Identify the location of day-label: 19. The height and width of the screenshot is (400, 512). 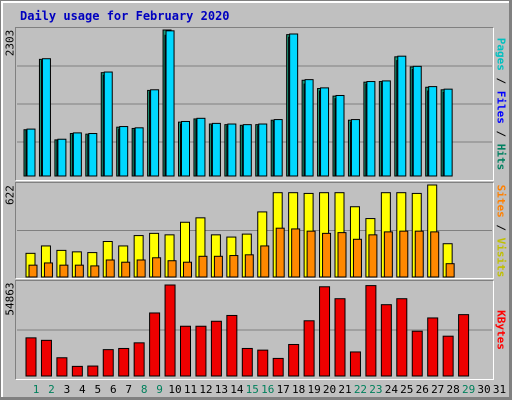
(313, 389).